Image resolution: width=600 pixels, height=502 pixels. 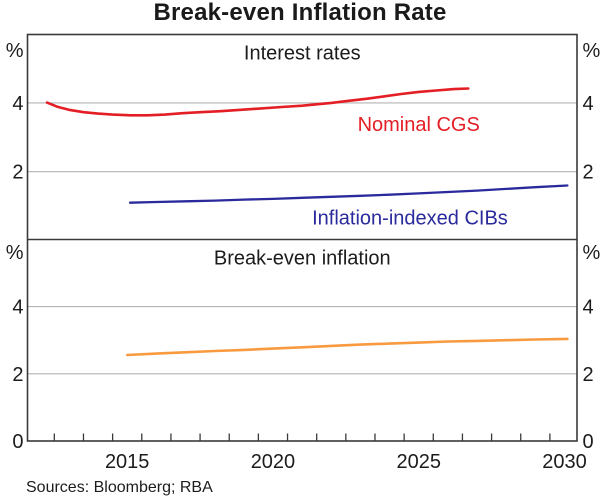 I want to click on series-label: Inflation-indexed CIBs, so click(x=410, y=218).